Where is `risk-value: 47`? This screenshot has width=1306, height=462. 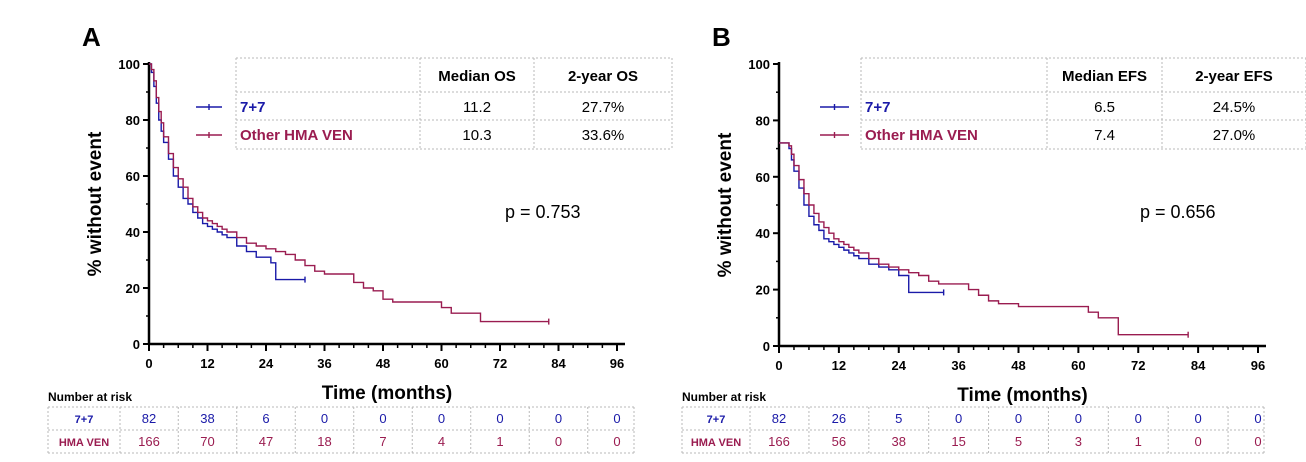 risk-value: 47 is located at coordinates (266, 441).